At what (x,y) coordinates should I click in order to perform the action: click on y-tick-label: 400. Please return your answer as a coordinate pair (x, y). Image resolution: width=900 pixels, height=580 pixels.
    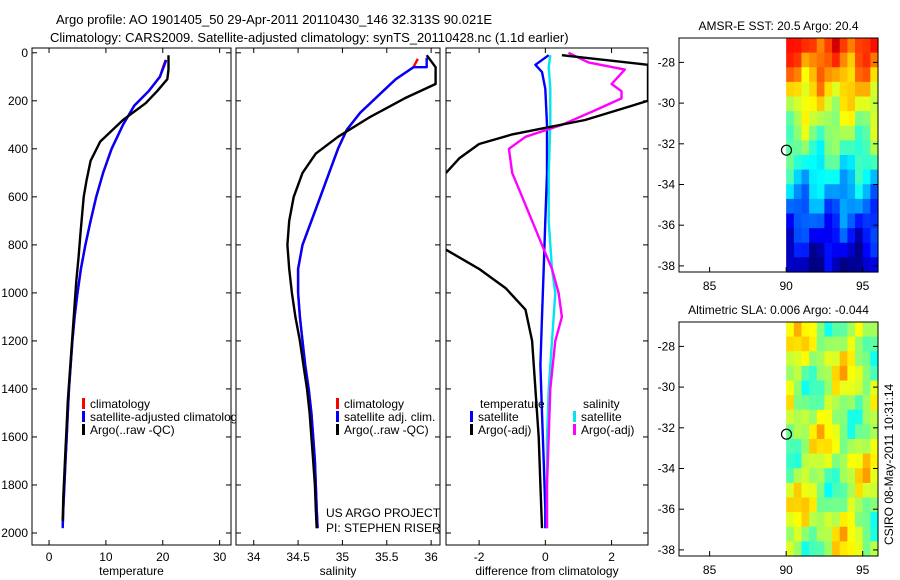
    Looking at the image, I should click on (18, 149).